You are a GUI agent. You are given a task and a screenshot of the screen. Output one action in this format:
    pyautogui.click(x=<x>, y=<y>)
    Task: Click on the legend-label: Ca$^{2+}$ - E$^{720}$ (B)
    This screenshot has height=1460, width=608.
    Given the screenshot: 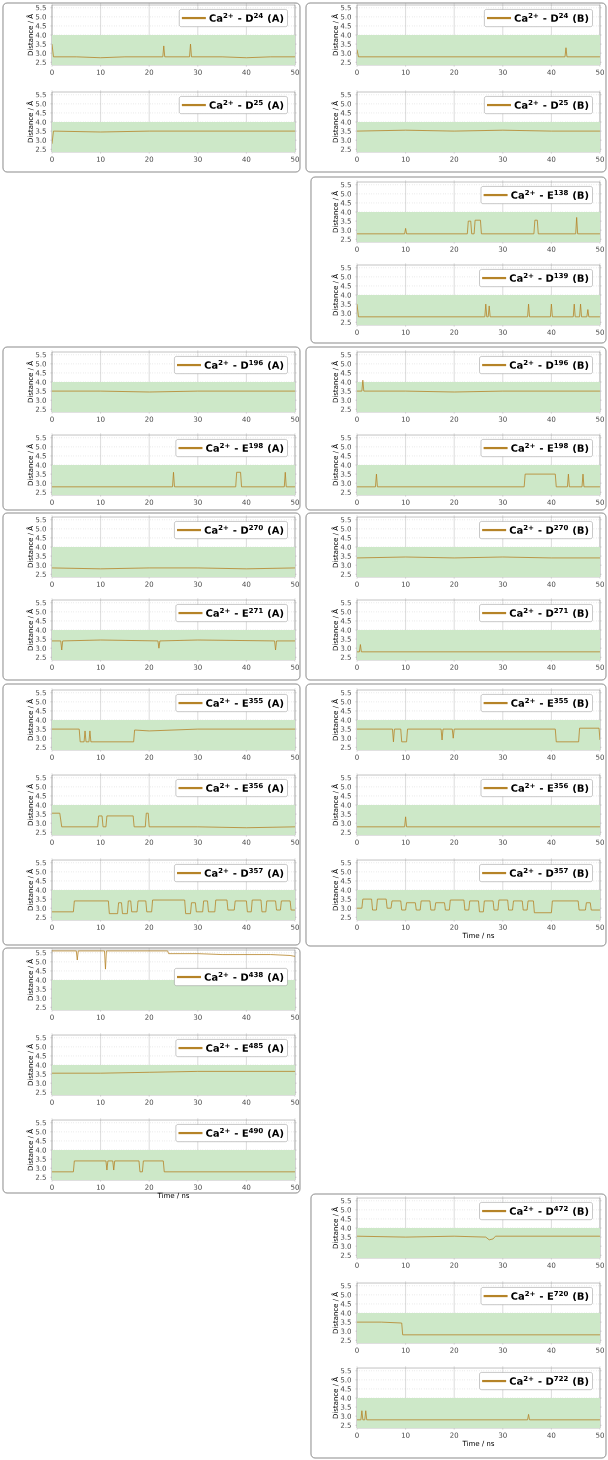 What is the action you would take?
    pyautogui.click(x=550, y=1296)
    